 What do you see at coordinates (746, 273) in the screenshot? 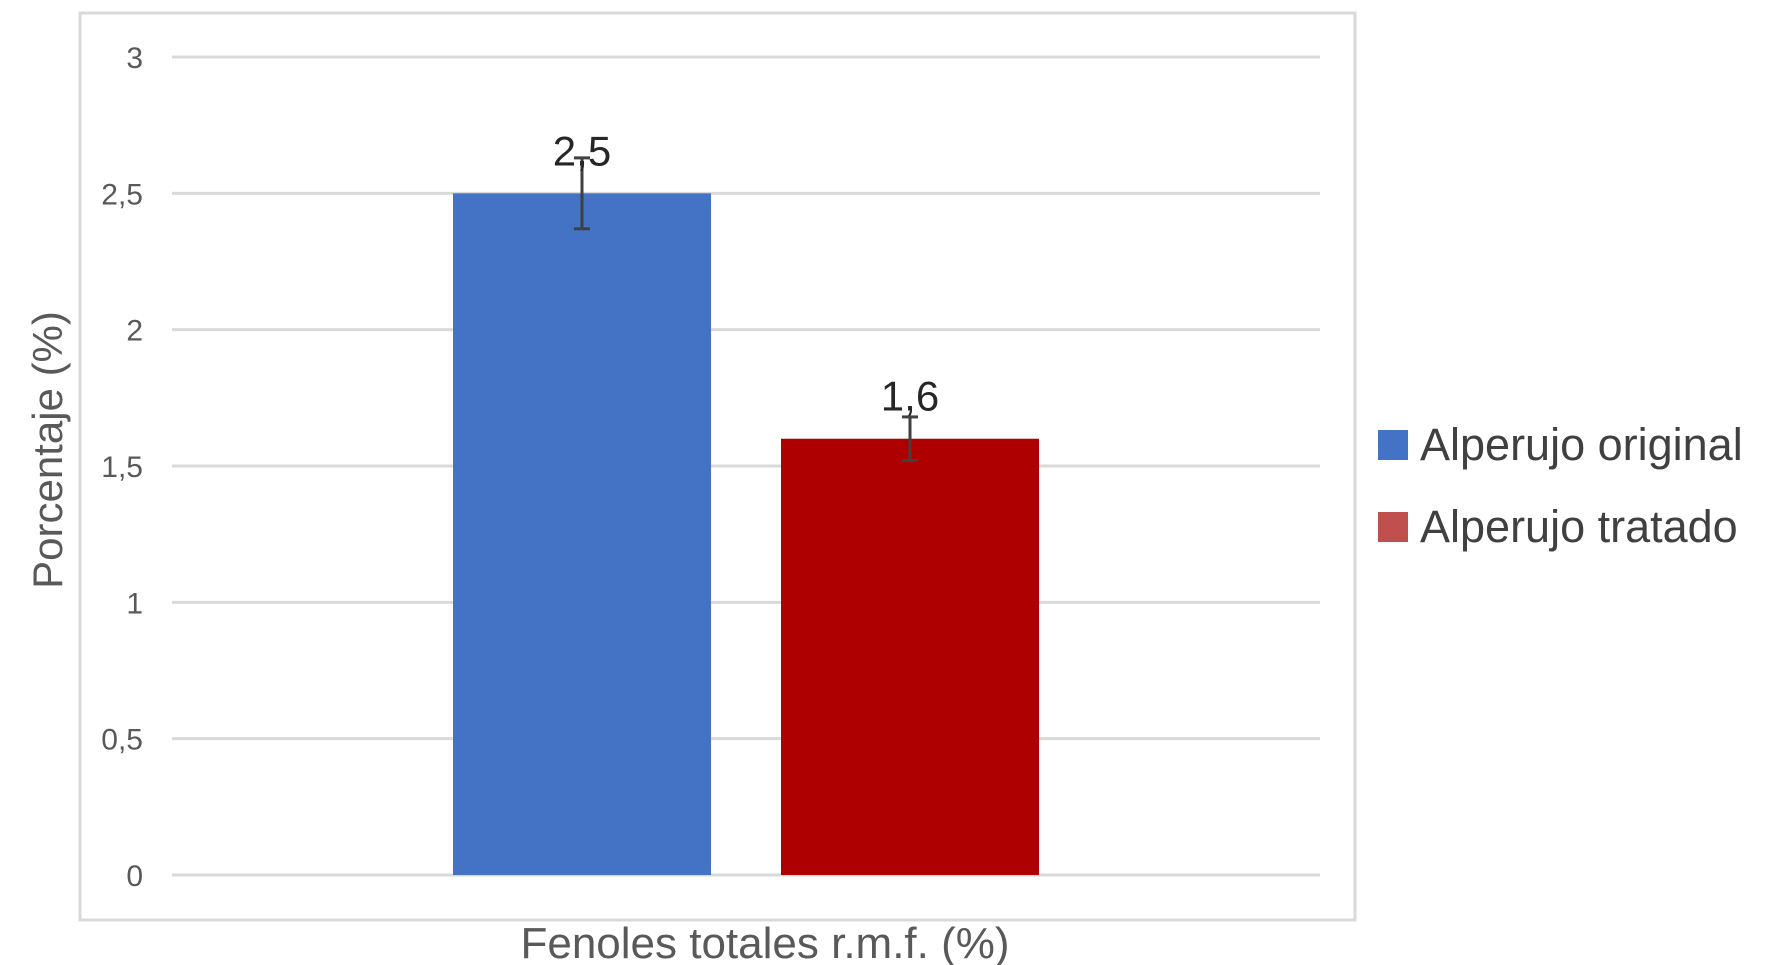
I see `data-labels: 2,5 1,6` at bounding box center [746, 273].